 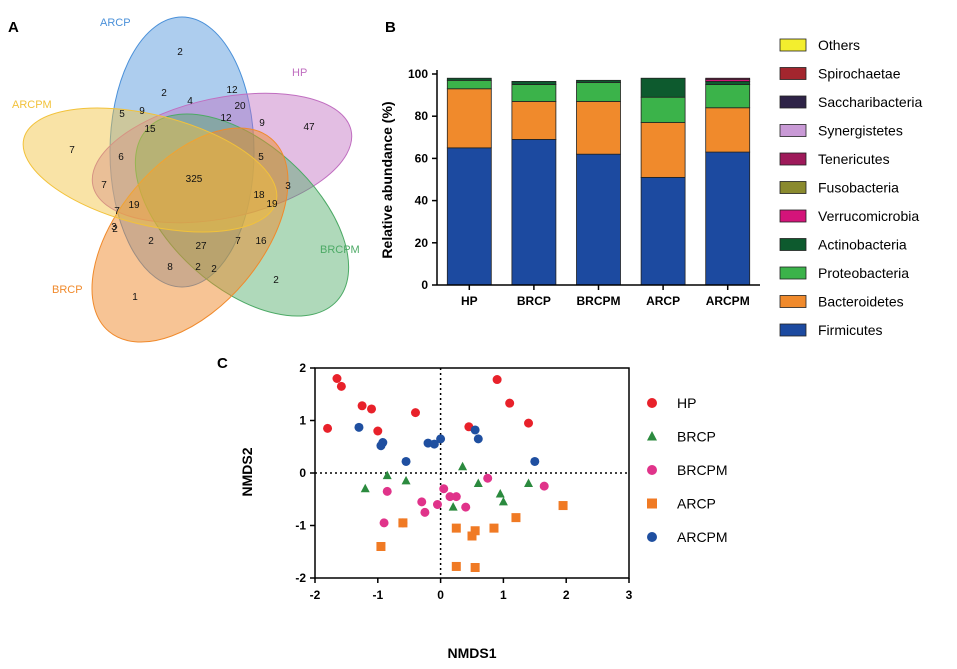 I want to click on venn-count: 1, so click(x=135, y=297).